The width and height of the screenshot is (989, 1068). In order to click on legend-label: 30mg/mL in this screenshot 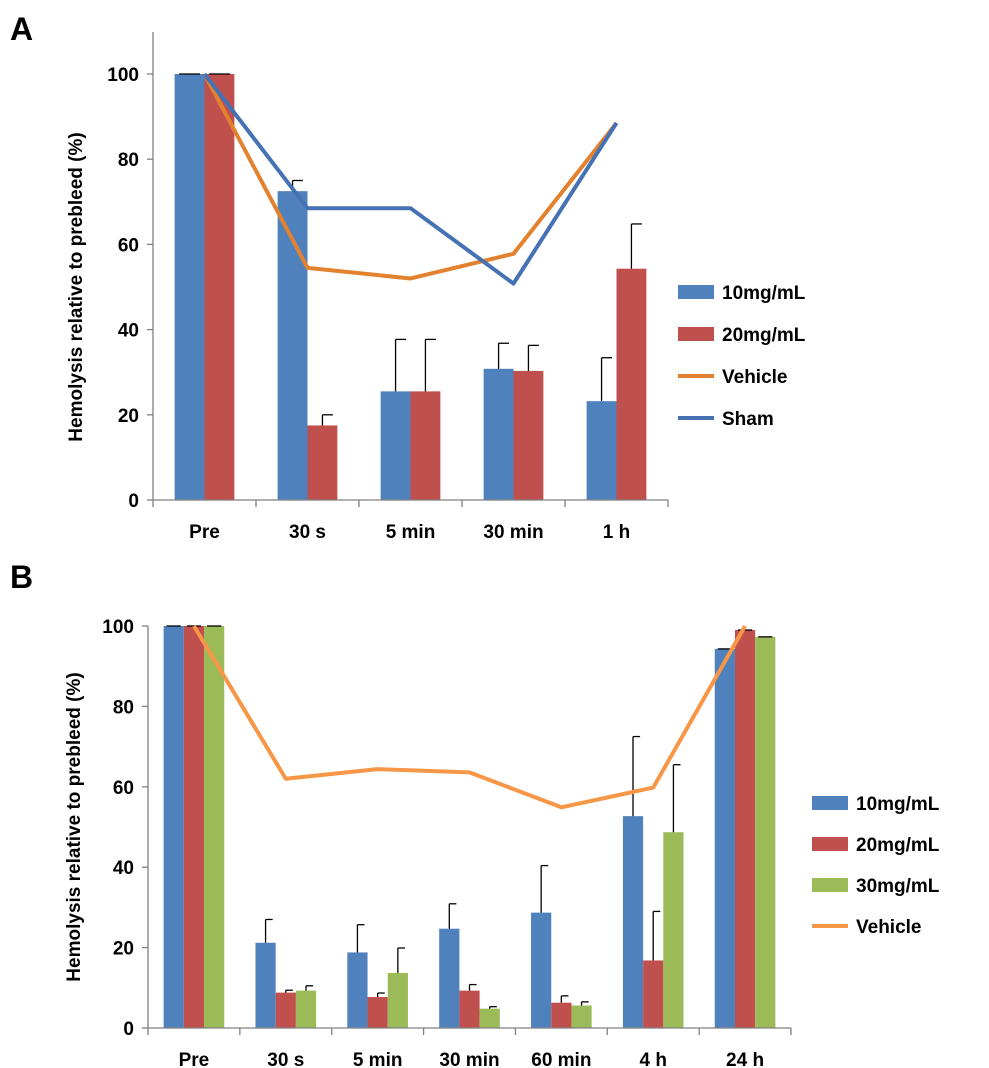, I will do `click(898, 886)`.